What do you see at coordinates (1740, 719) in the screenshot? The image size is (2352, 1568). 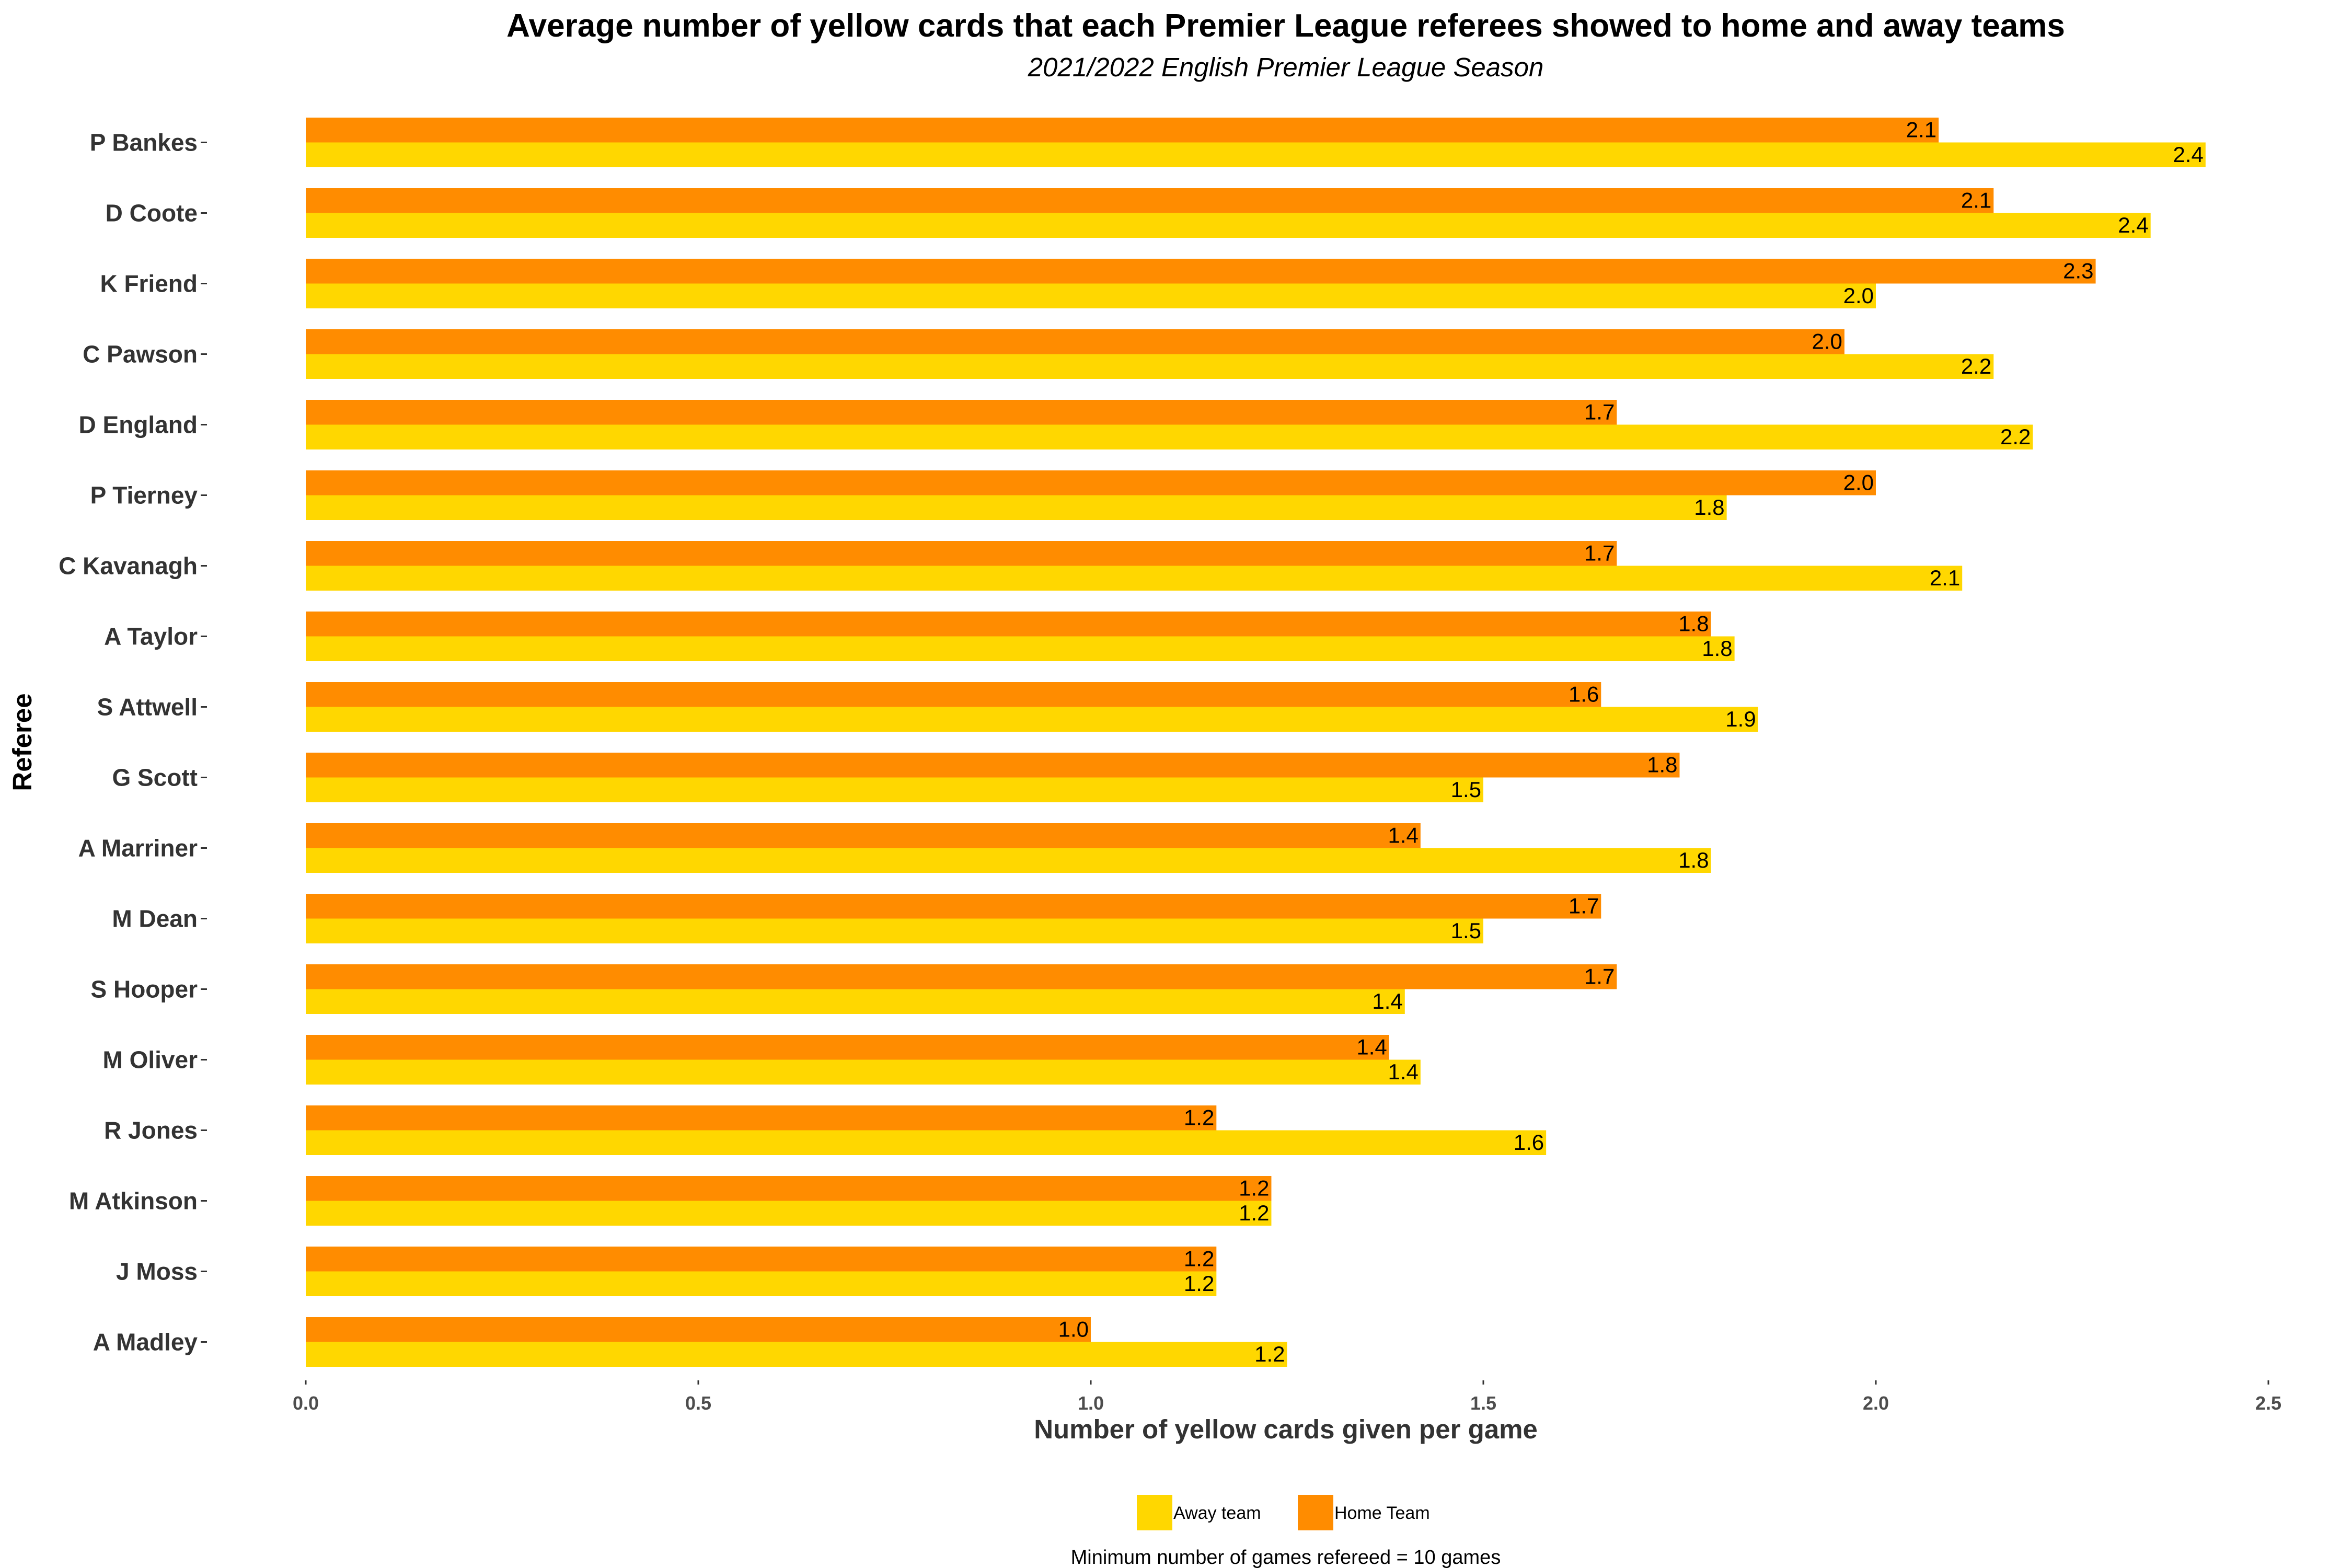 I see `data-label-away-s-attwell: 1.9` at bounding box center [1740, 719].